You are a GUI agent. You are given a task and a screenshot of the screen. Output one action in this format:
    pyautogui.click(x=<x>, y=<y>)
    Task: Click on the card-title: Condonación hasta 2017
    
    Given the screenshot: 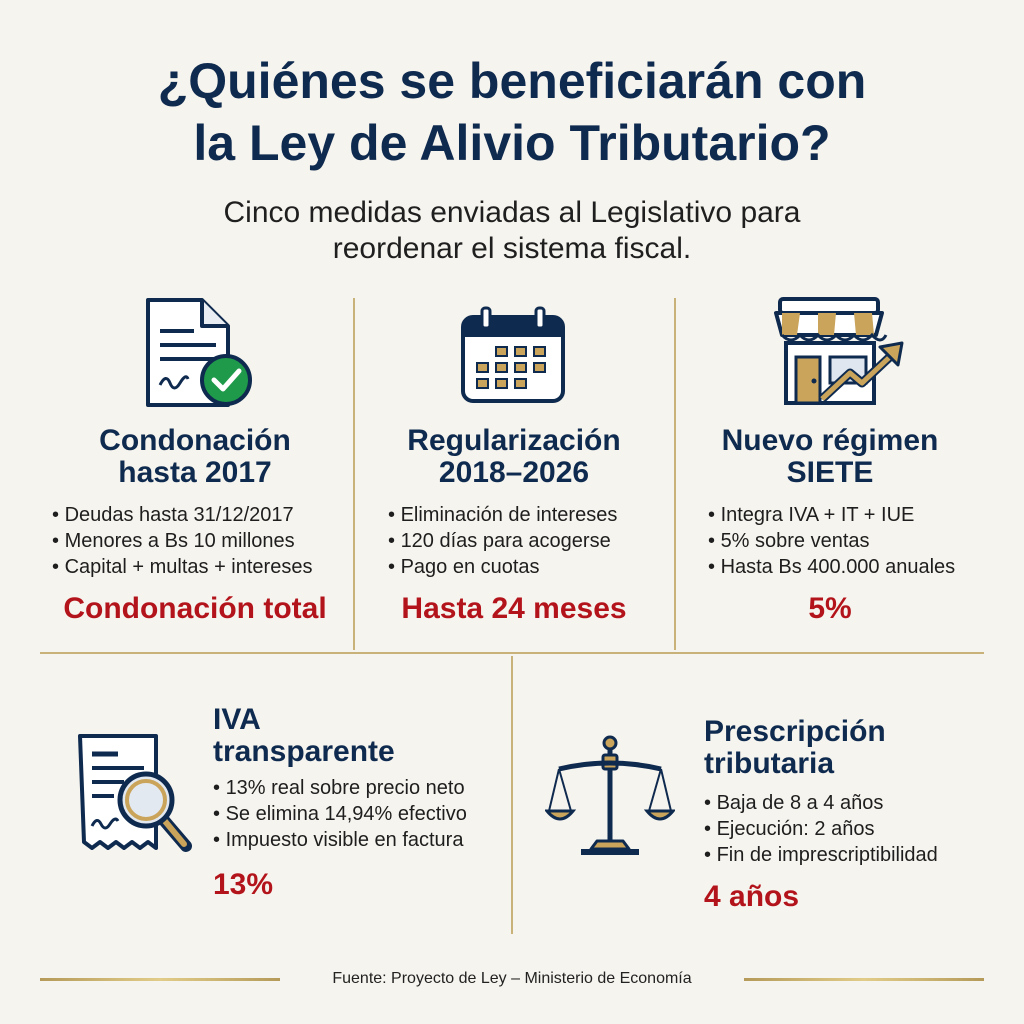 What is the action you would take?
    pyautogui.click(x=195, y=457)
    